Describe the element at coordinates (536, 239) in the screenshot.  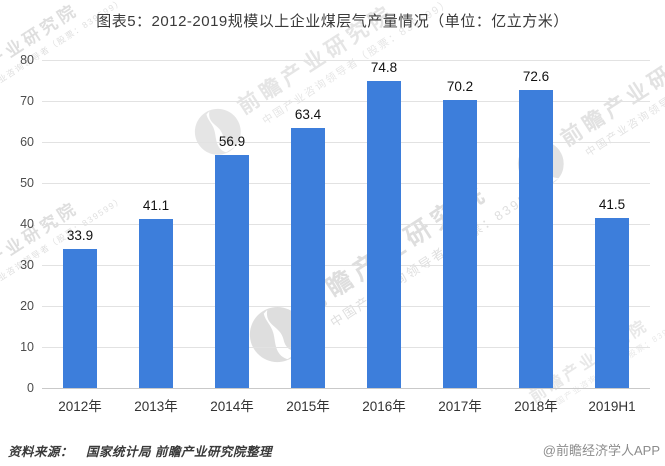
I see `bar-2018年` at that location.